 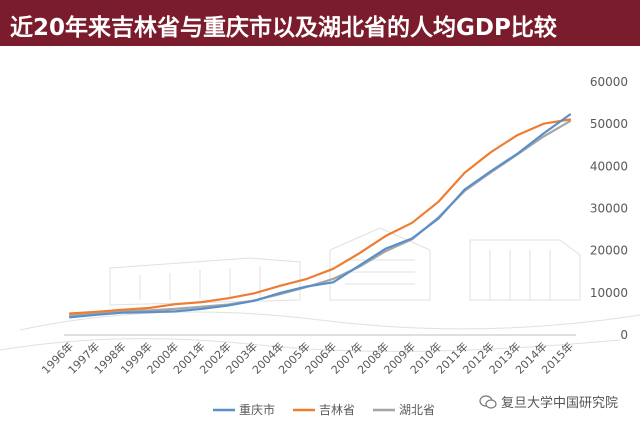 What do you see at coordinates (609, 293) in the screenshot?
I see `y-tick-label: 10000` at bounding box center [609, 293].